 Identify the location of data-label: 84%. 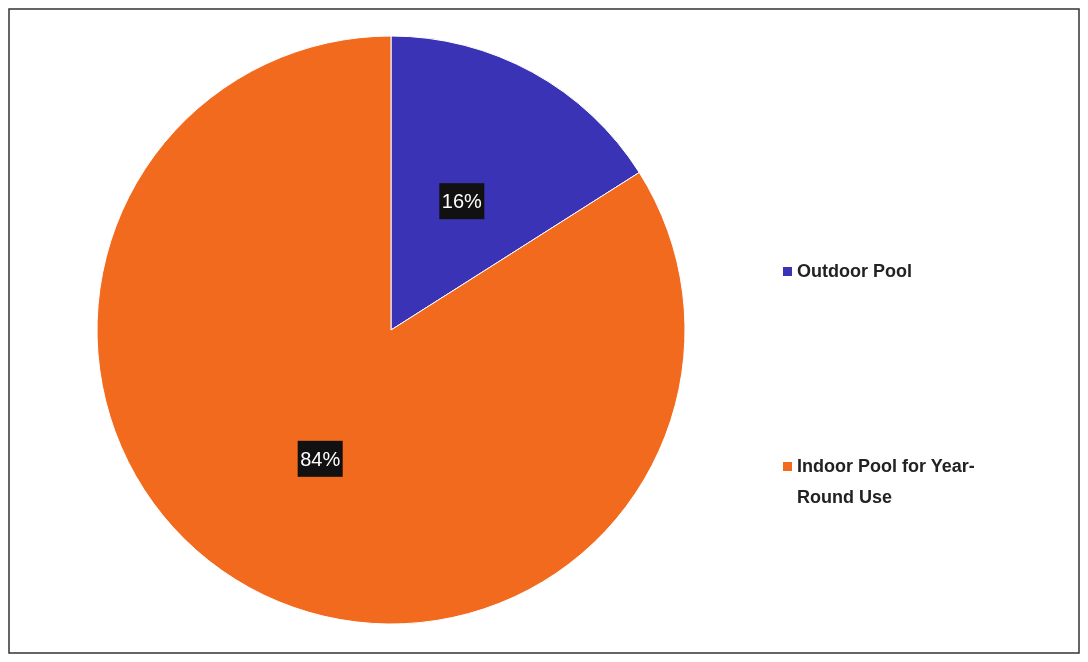
(320, 458).